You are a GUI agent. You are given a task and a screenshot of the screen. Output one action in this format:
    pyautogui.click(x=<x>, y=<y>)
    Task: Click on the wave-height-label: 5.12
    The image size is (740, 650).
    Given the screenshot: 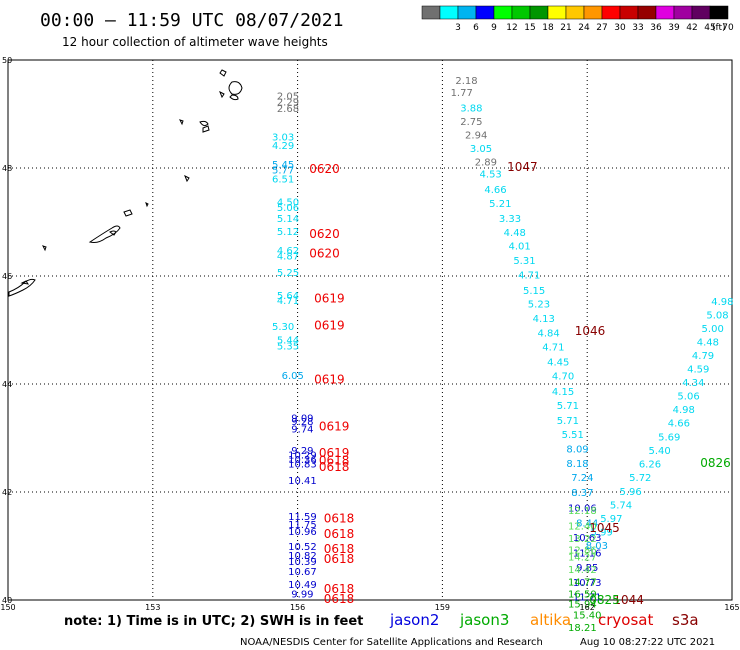 What is the action you would take?
    pyautogui.click(x=288, y=232)
    